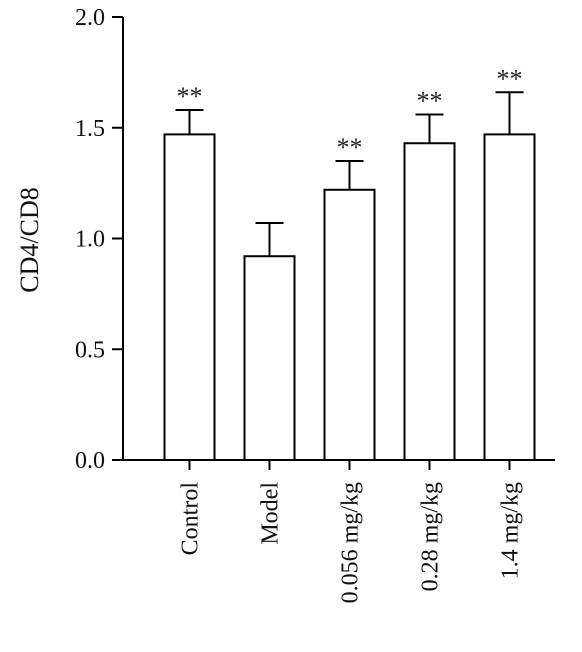 The width and height of the screenshot is (582, 652). What do you see at coordinates (191, 519) in the screenshot?
I see `x-tick-label: Control` at bounding box center [191, 519].